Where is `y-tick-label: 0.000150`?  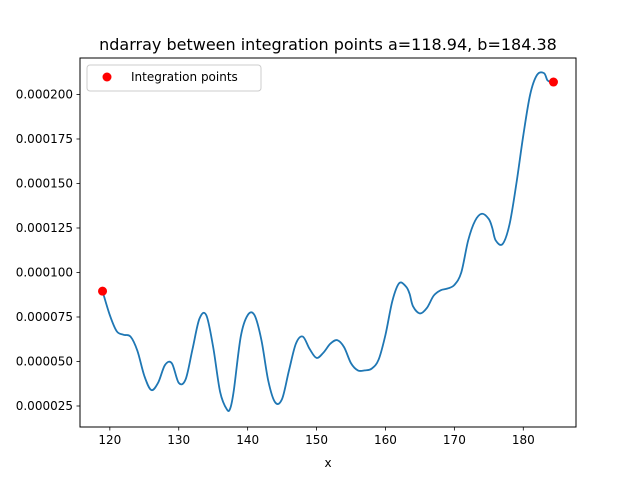
y-tick-label: 0.000150 is located at coordinates (44, 183).